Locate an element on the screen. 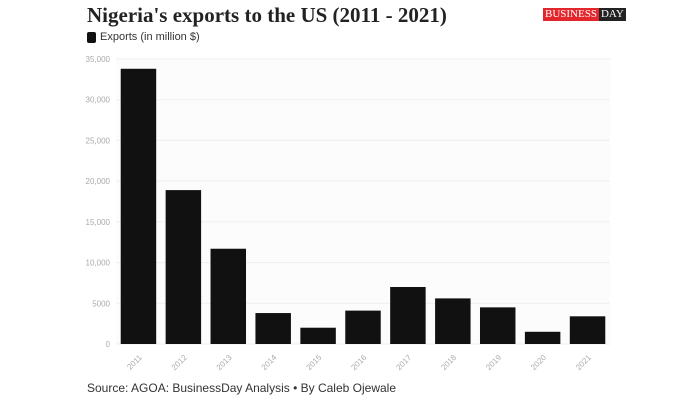  logo-business: BUSINESS is located at coordinates (571, 14).